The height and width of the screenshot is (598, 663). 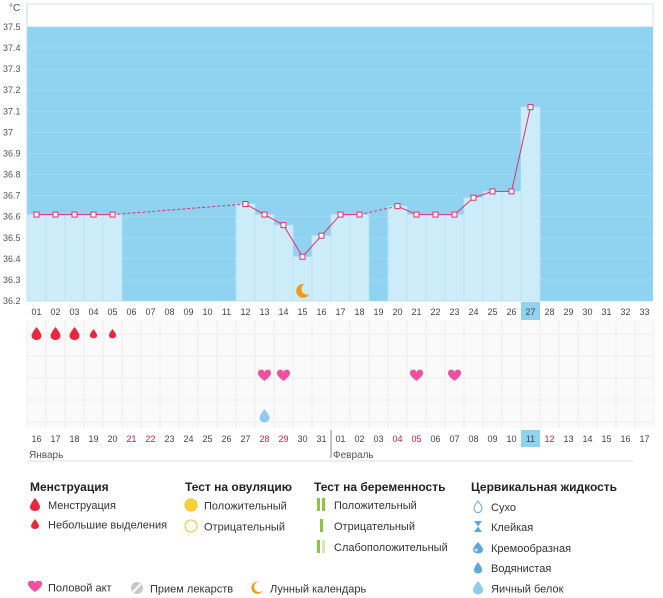 I want to click on legend-pregnancy-positive-label: Положительный, so click(x=375, y=505).